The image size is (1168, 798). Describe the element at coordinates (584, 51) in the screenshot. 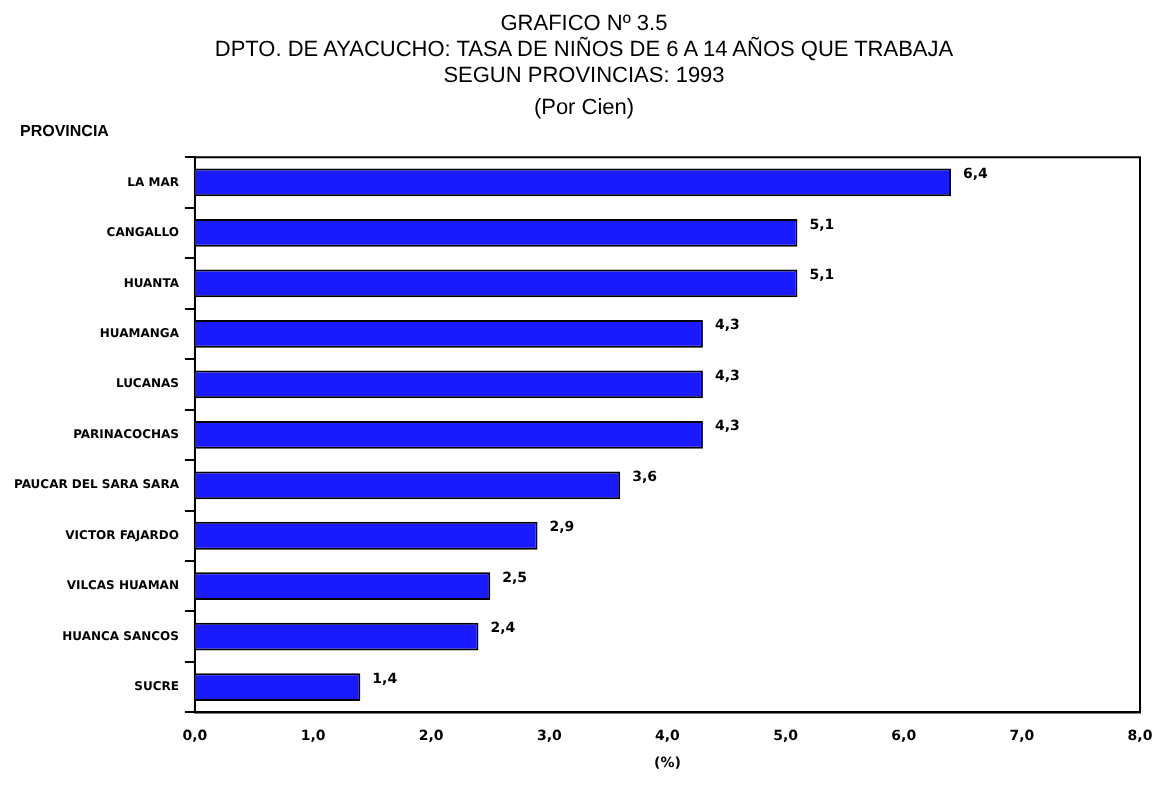

I see `chart-title: GRAFICO Nº 3.5 DPTO. DE AYACUCHO: TASA DE NIÑOS DE 6 A 14 AÑOS QUE TRABAJA SEGUN PROVINCIAS: 1993` at that location.